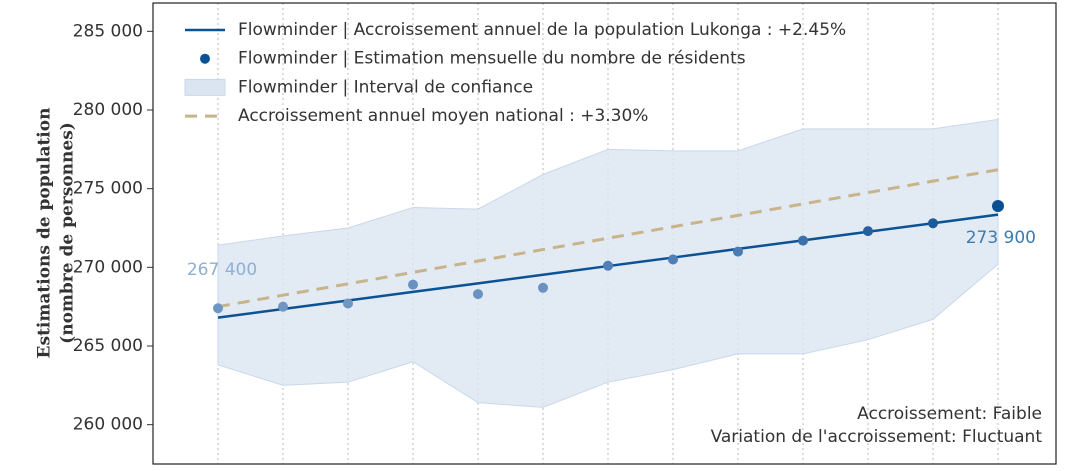  I want to click on value-label: 267 400, so click(222, 270).